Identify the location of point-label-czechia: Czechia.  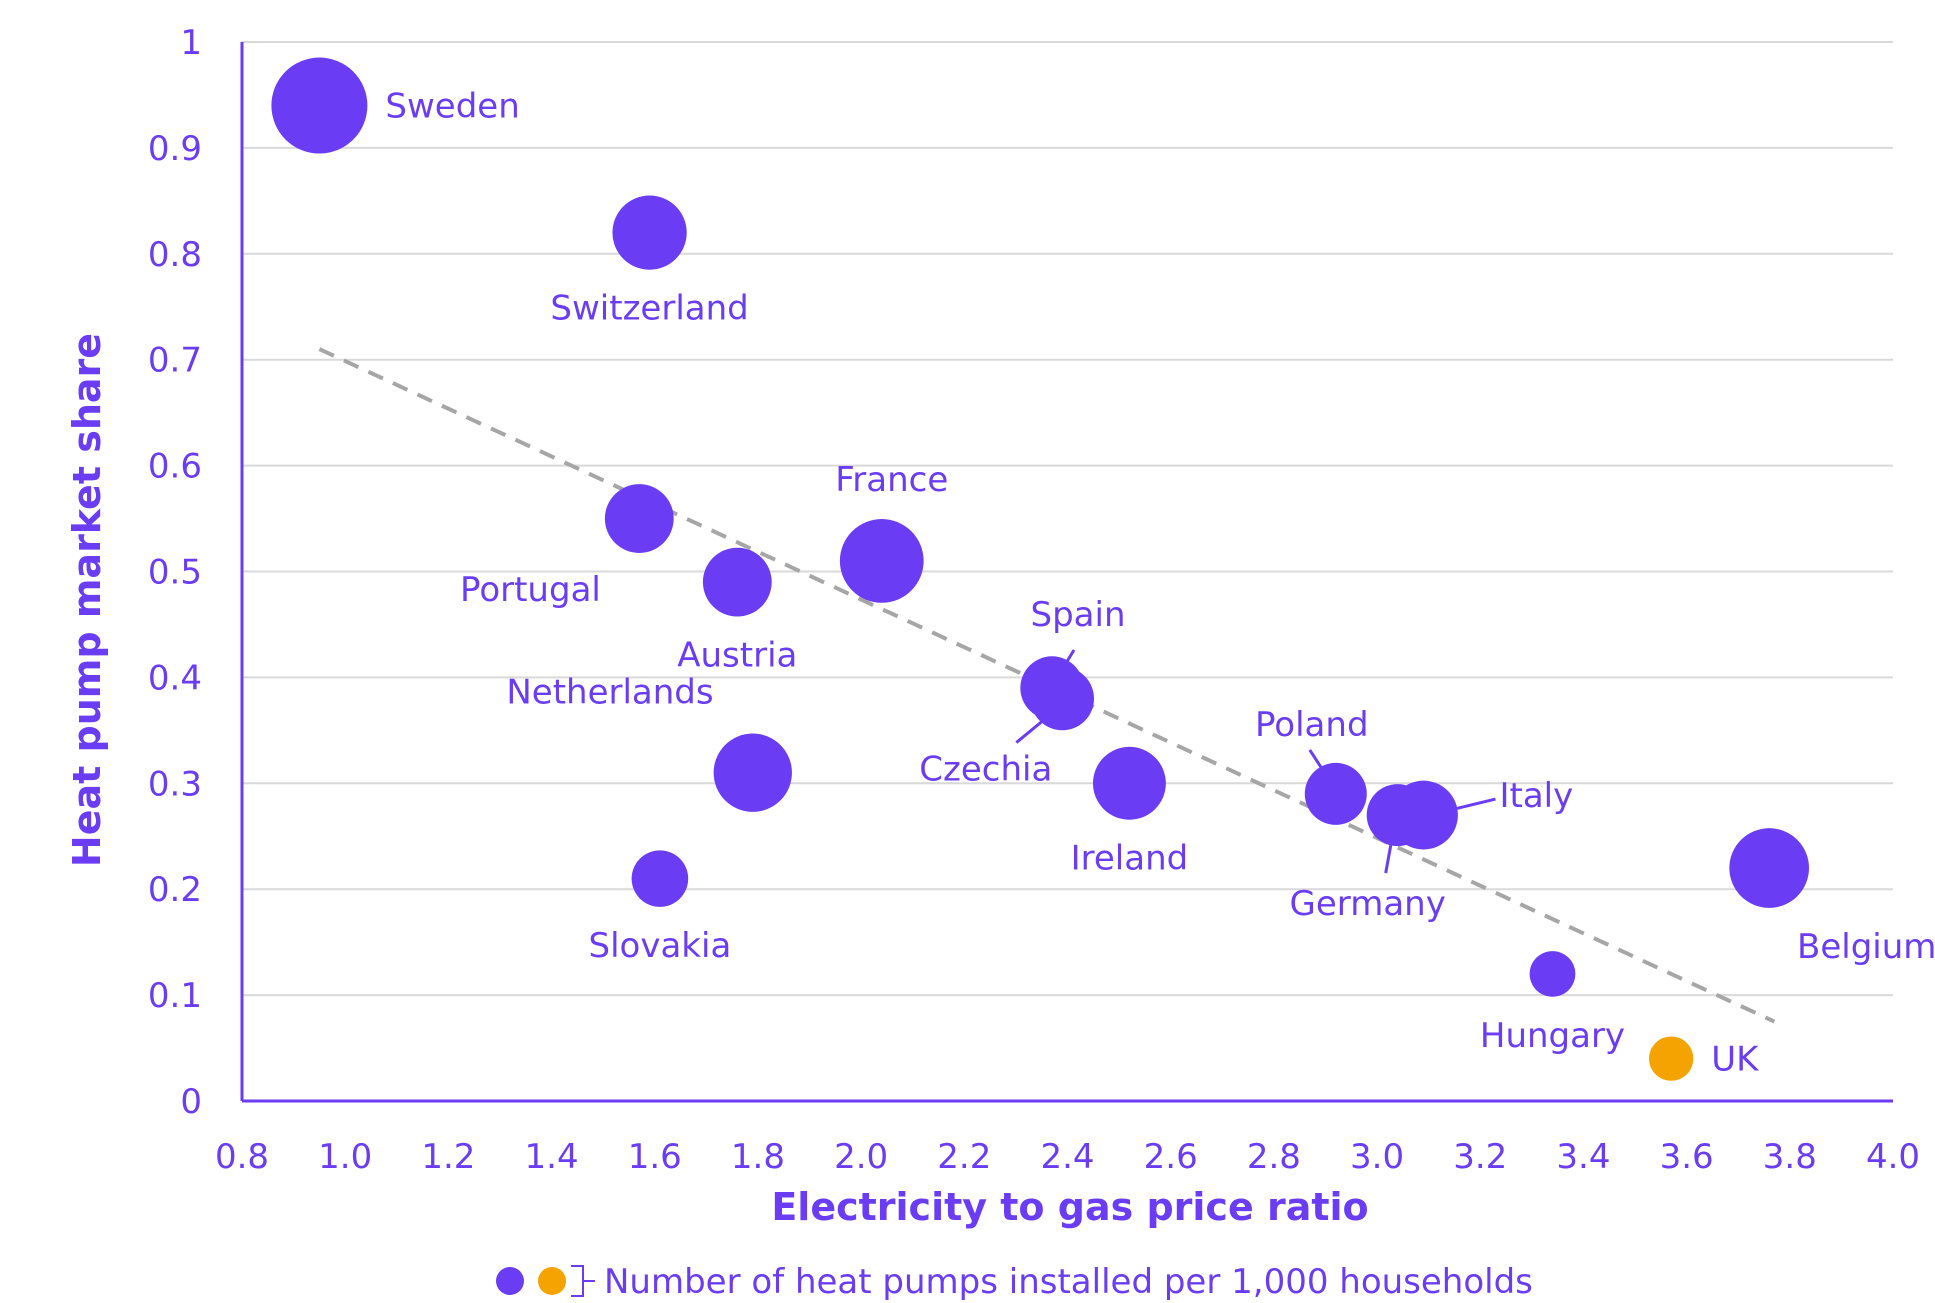
(985, 770).